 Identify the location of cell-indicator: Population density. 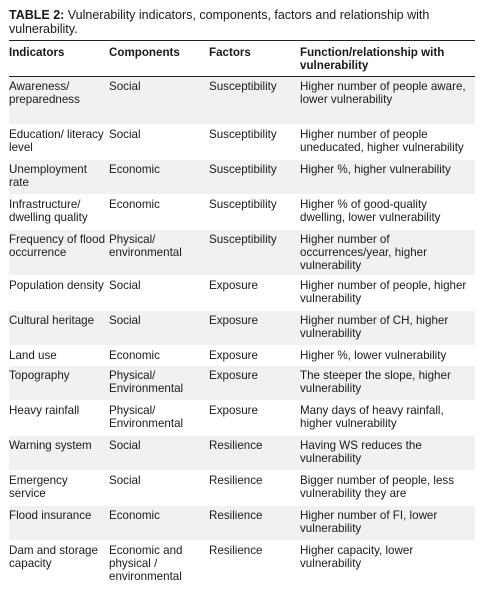
(59, 293).